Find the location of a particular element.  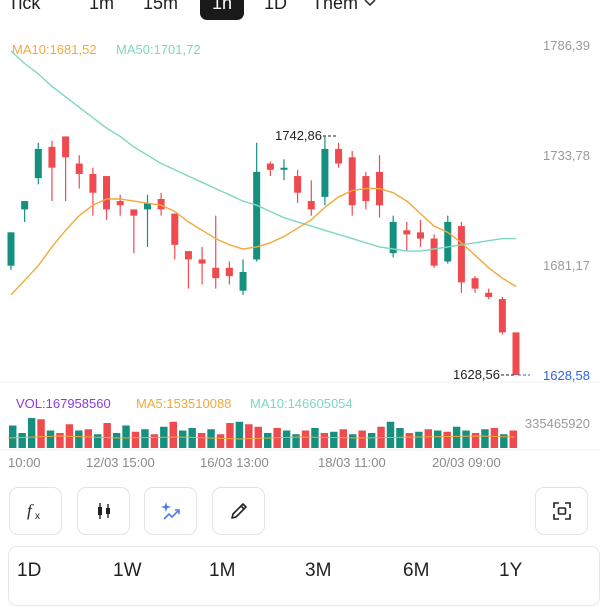

volume-ma5-label: MA5:153510088 is located at coordinates (183, 403).